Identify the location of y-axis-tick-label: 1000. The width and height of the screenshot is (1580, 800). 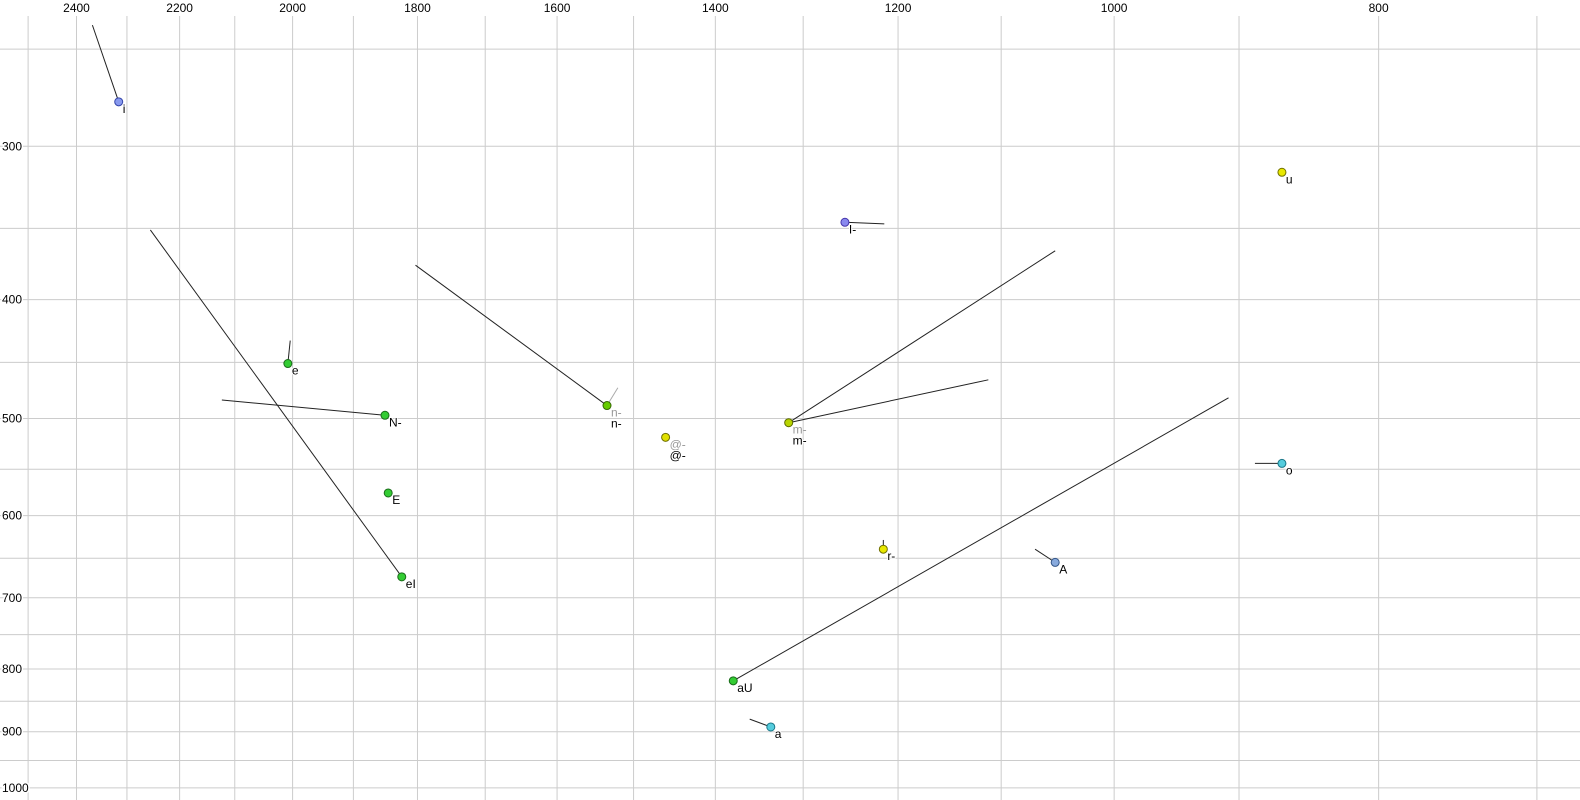
(15, 788).